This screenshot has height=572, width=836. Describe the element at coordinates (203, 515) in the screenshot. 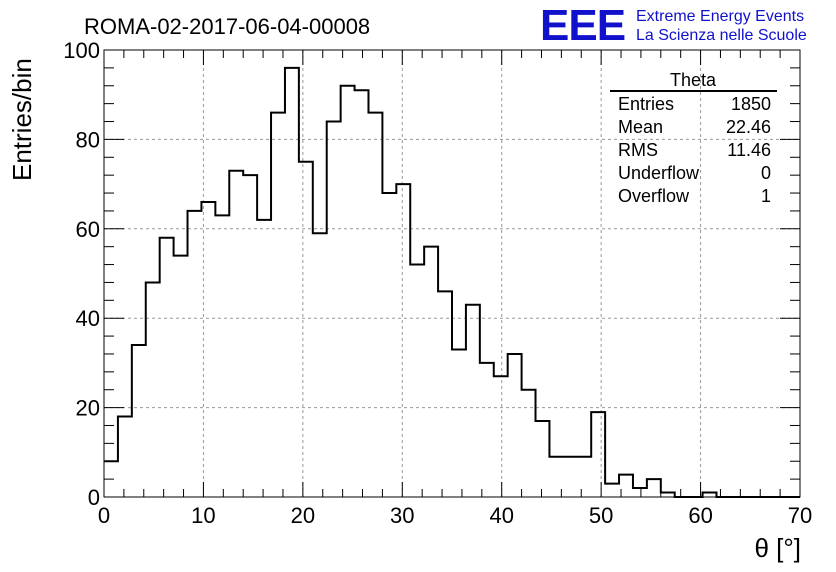

I see `x-tick-label: 10` at that location.